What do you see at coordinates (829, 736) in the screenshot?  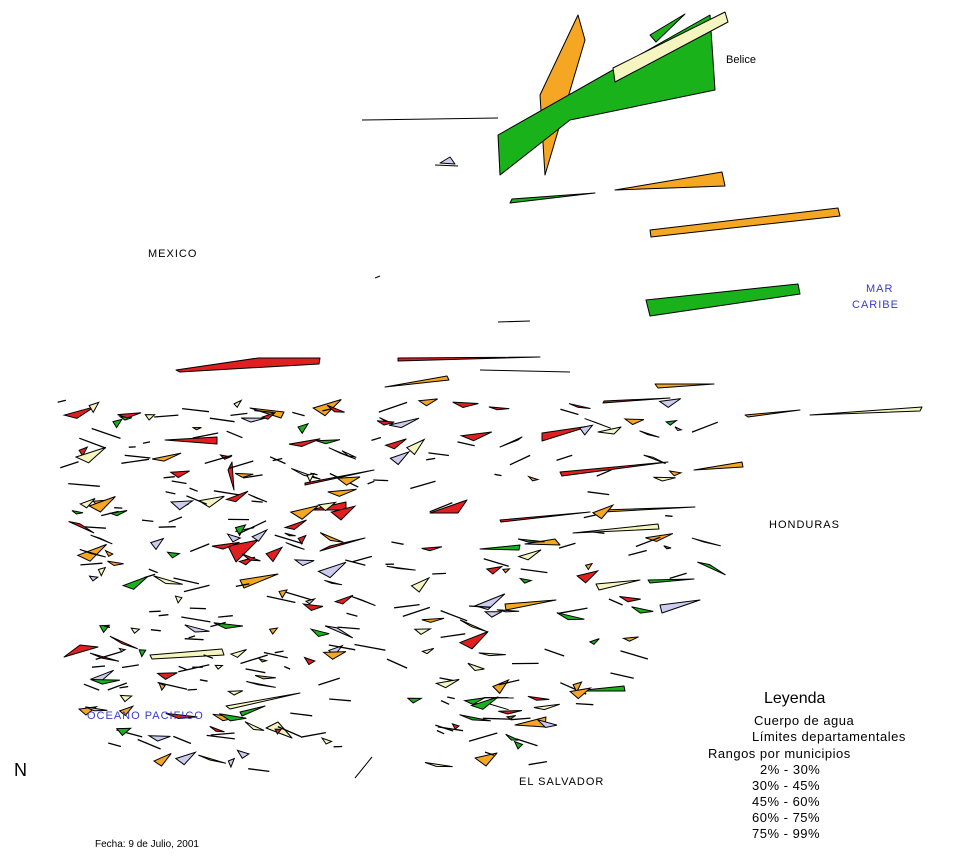 I see `legend-item-limits: Límites departamentales` at bounding box center [829, 736].